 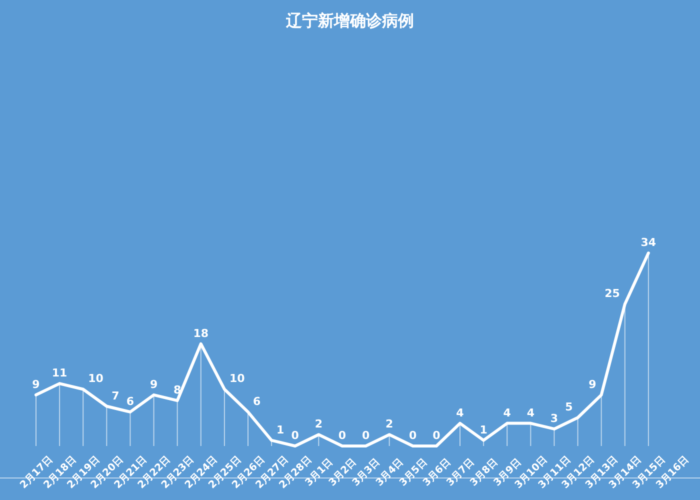 I want to click on data-label: 5, so click(x=569, y=407).